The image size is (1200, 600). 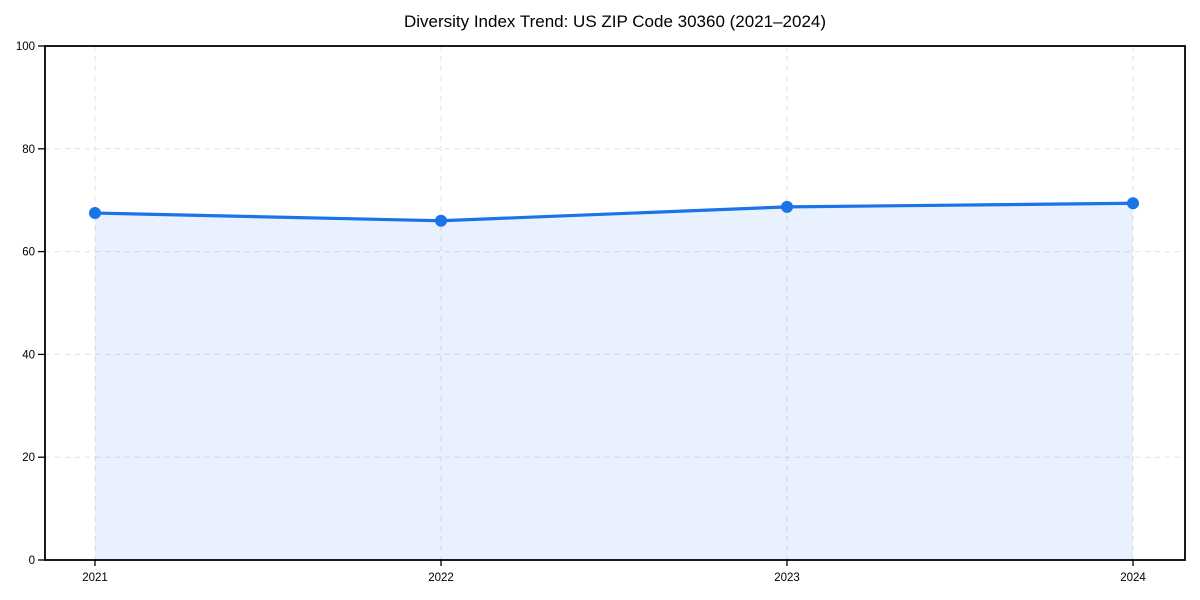 What do you see at coordinates (28, 458) in the screenshot?
I see `y-tick-label: 20` at bounding box center [28, 458].